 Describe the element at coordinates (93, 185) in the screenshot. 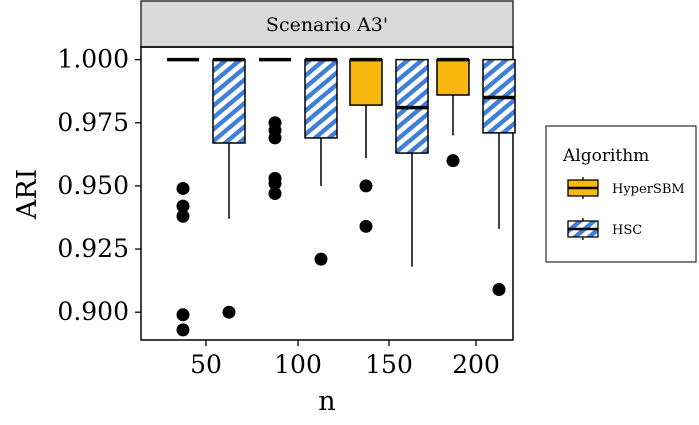

I see `y-tick-label: 0.950` at that location.